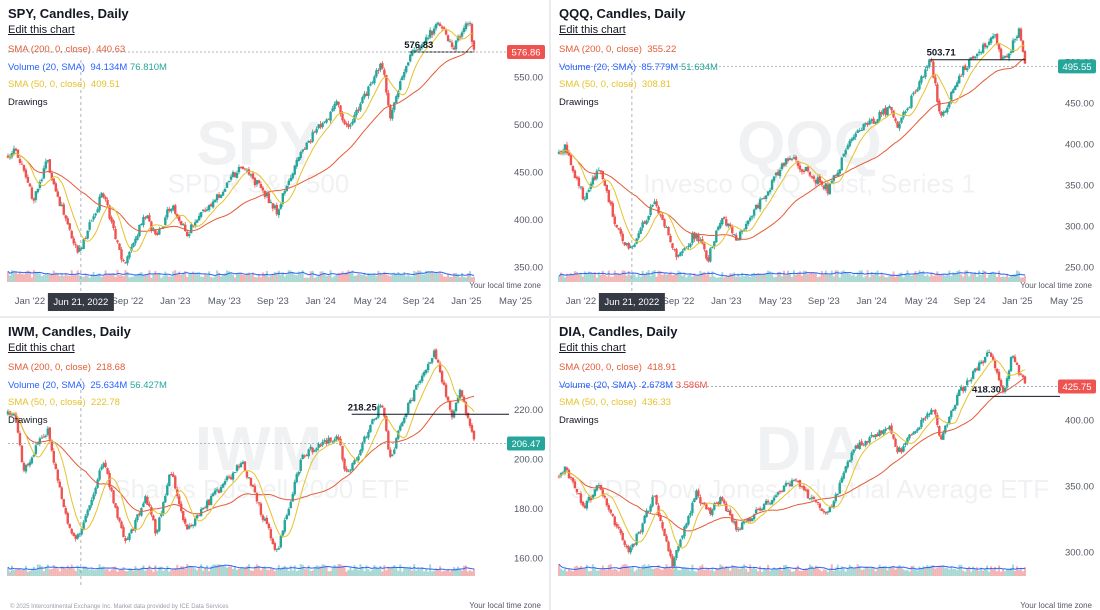  What do you see at coordinates (600, 367) in the screenshot?
I see `sma200-legend-label: SMA (200, 0, close)` at bounding box center [600, 367].